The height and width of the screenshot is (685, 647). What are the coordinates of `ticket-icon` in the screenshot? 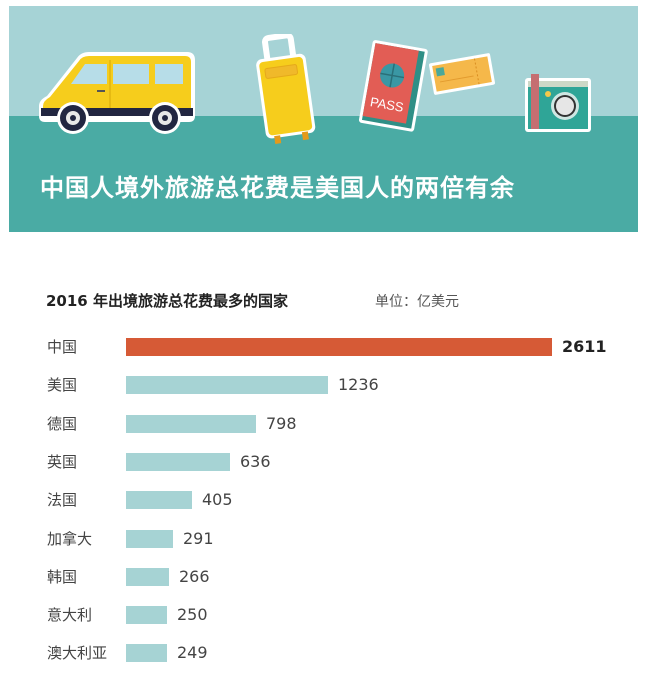 It's located at (462, 74).